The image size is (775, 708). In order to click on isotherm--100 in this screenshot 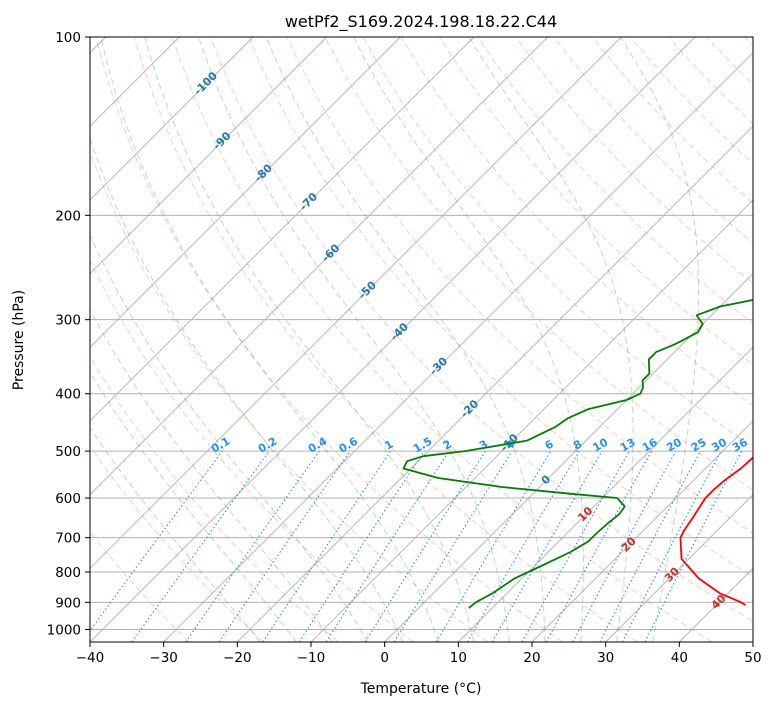, I will do `click(172, 119)`.